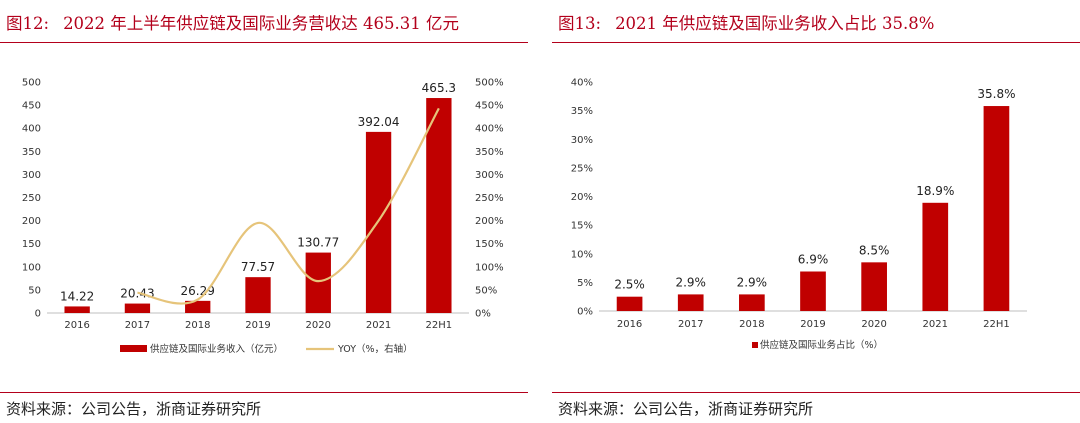 The height and width of the screenshot is (423, 1080). Describe the element at coordinates (775, 23) in the screenshot. I see `figure-13-title-text: 2021 年供应链及国际业务收入占比 35.8%` at that location.